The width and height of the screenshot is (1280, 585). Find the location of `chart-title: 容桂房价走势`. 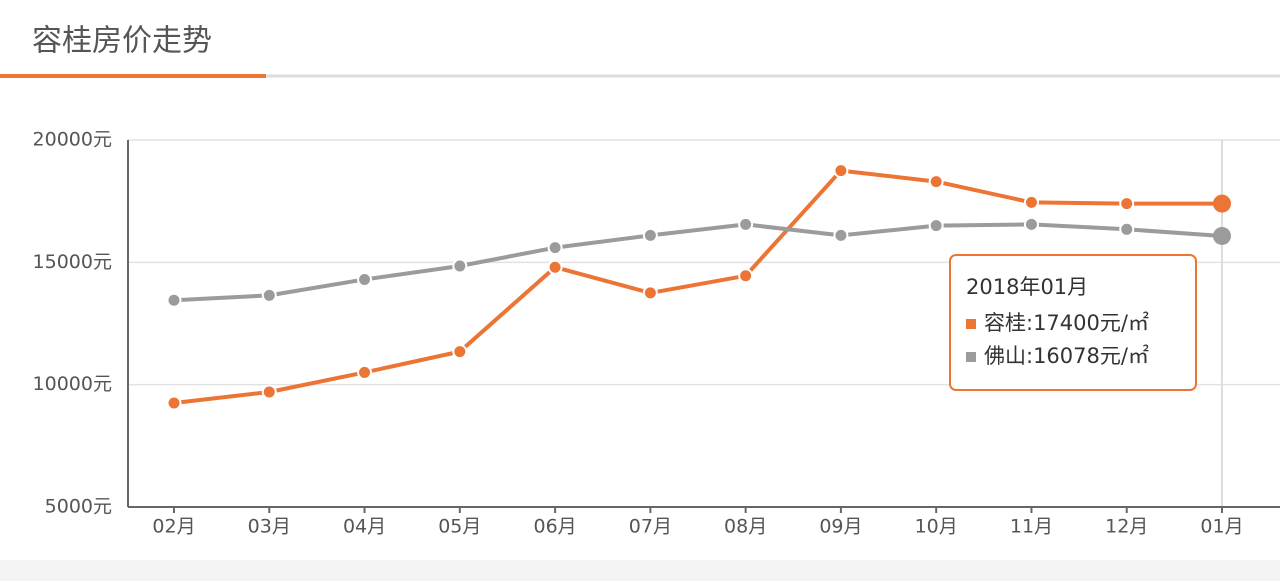

chart-title: 容桂房价走势 is located at coordinates (122, 41).